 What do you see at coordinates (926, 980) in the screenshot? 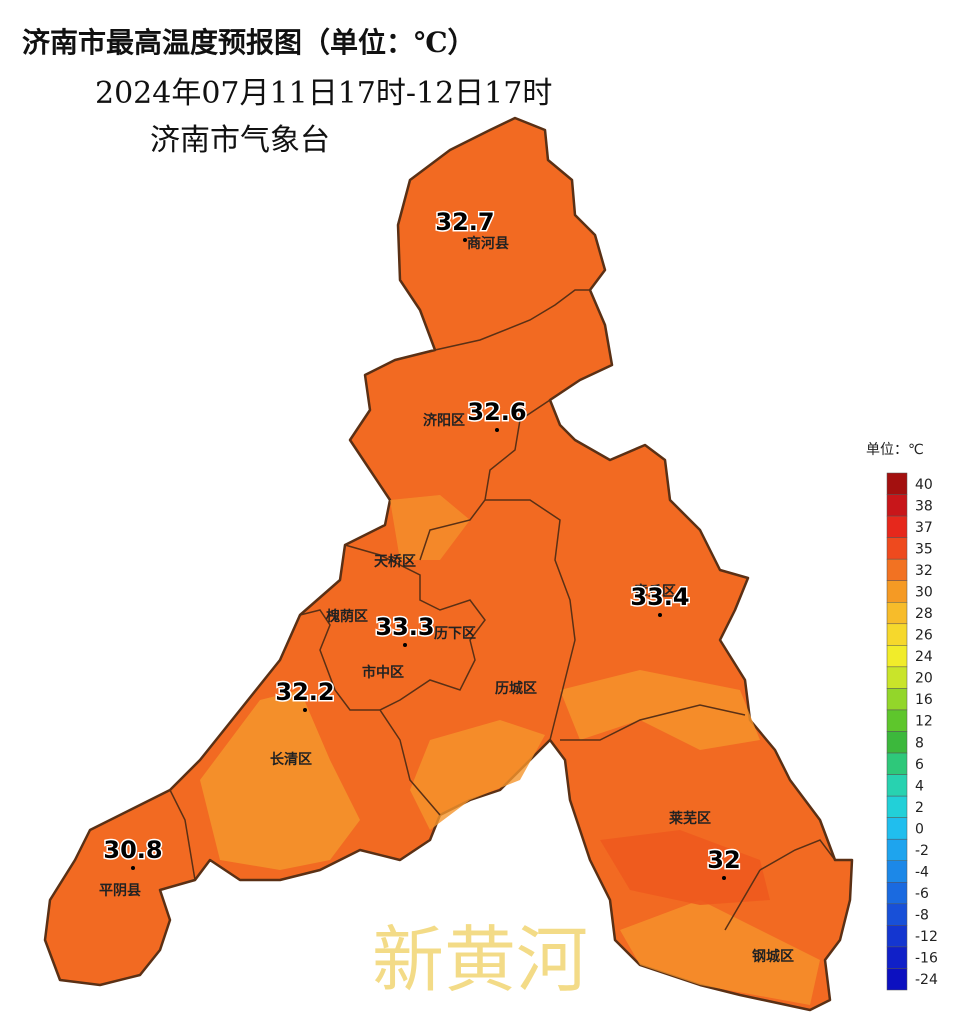
I see `legend-label: -24` at bounding box center [926, 980].